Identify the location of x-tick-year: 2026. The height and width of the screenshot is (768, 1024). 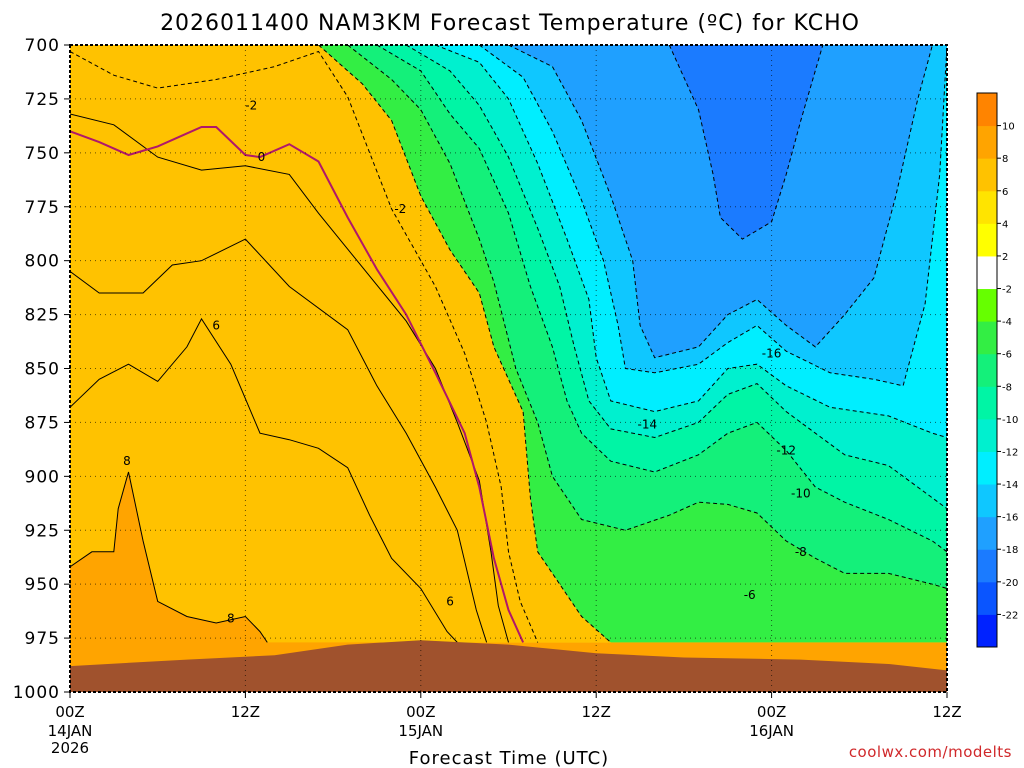
(70, 748).